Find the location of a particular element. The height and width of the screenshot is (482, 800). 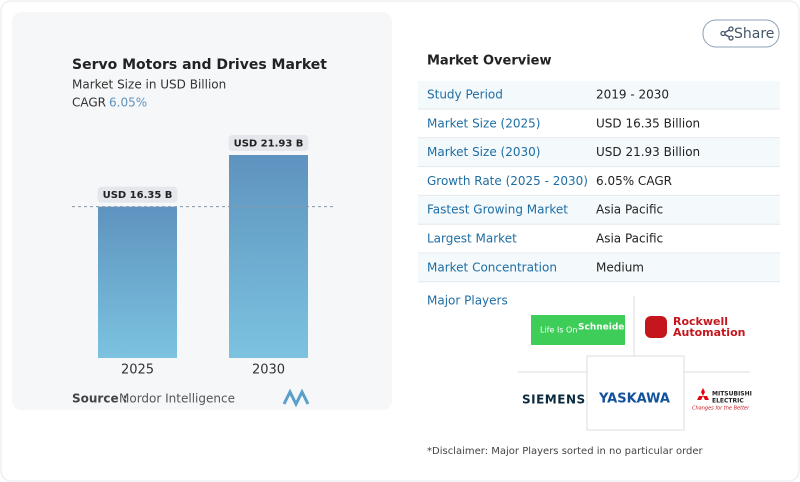

mitsubishi-mark is located at coordinates (703, 394).